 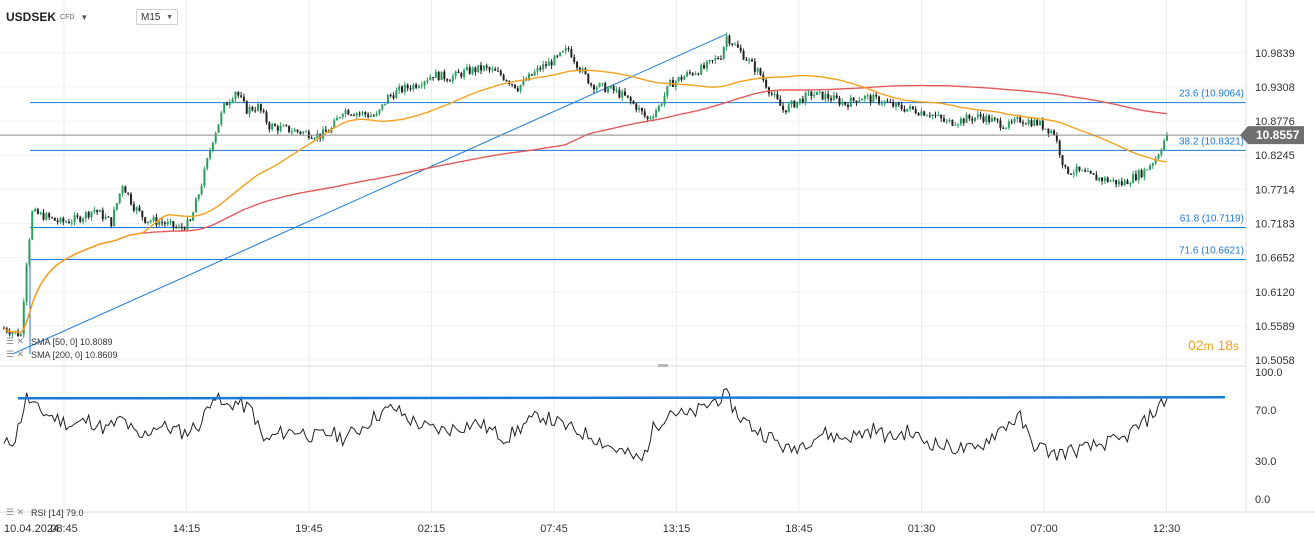 I want to click on fib-level-label: 38.2 (10.8321), so click(x=1211, y=141).